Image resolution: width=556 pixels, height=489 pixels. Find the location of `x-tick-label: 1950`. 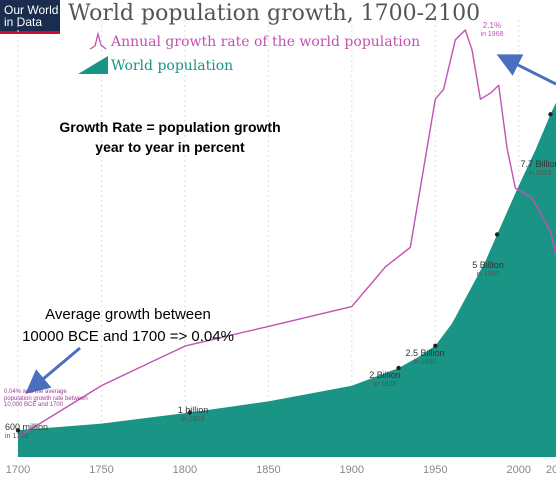

x-tick-label: 1950 is located at coordinates (435, 470).